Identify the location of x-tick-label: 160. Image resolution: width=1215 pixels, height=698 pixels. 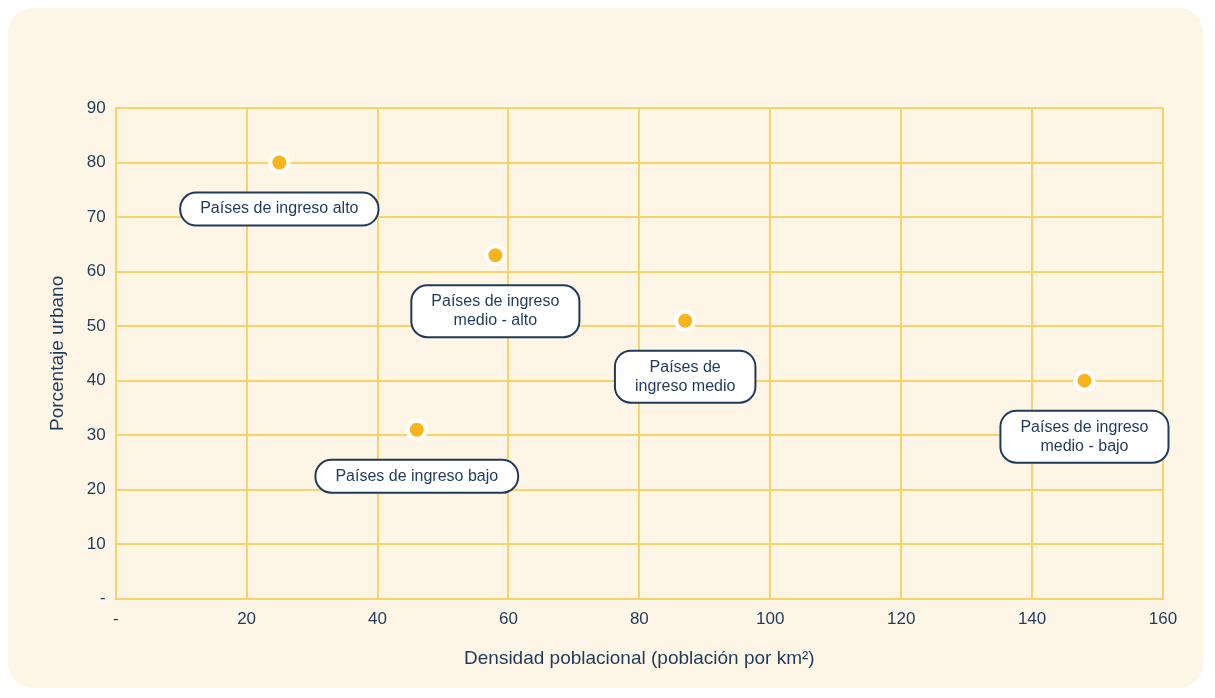
(1163, 618).